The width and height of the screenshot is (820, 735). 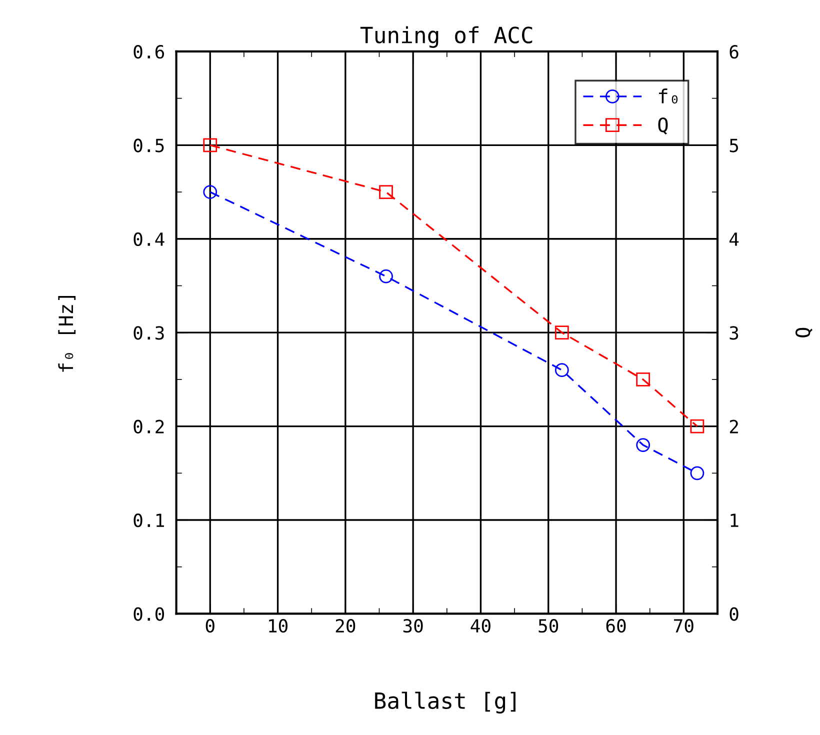 What do you see at coordinates (149, 145) in the screenshot?
I see `y-tick-label: 0.5` at bounding box center [149, 145].